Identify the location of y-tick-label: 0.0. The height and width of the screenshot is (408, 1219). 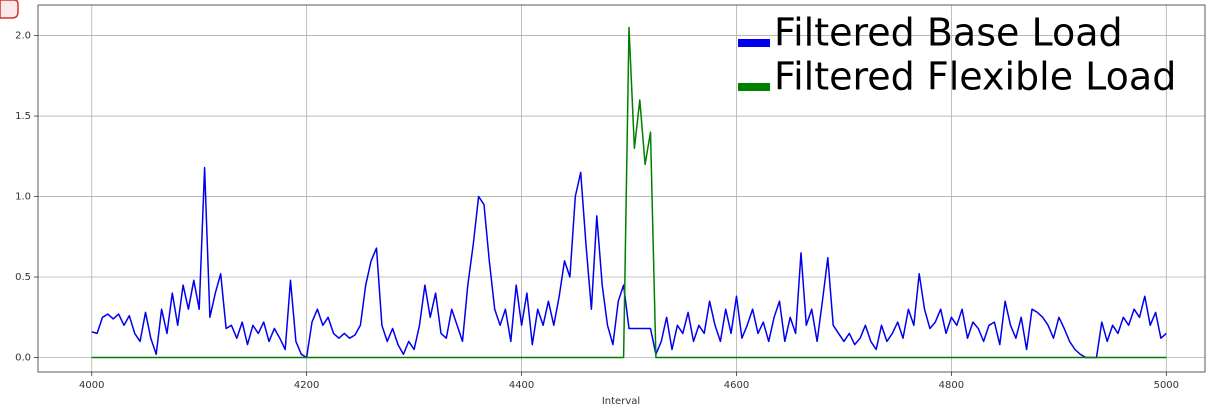
(23, 358).